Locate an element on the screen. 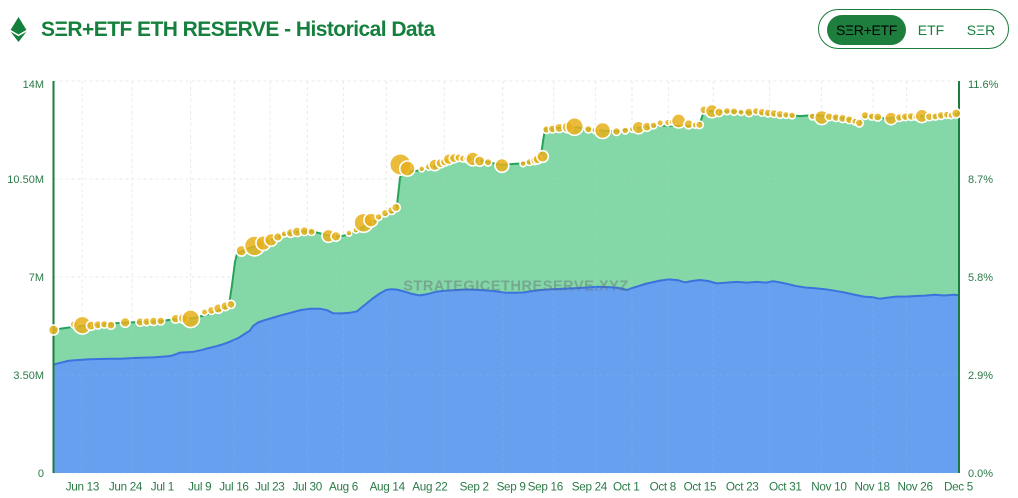  svg-text: 0 is located at coordinates (41, 474).